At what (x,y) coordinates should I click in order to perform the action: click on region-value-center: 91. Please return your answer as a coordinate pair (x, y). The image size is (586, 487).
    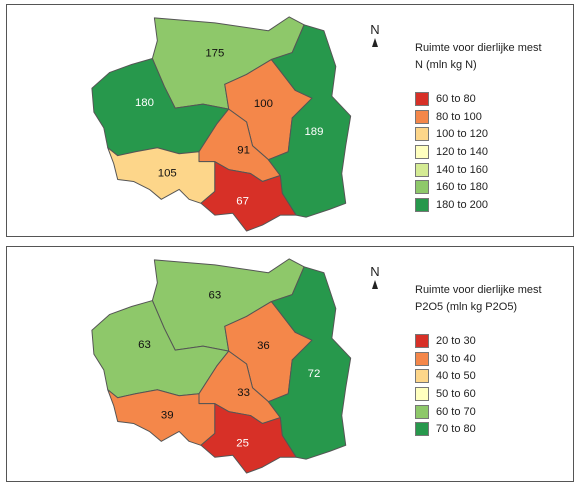
    Looking at the image, I should click on (243, 151).